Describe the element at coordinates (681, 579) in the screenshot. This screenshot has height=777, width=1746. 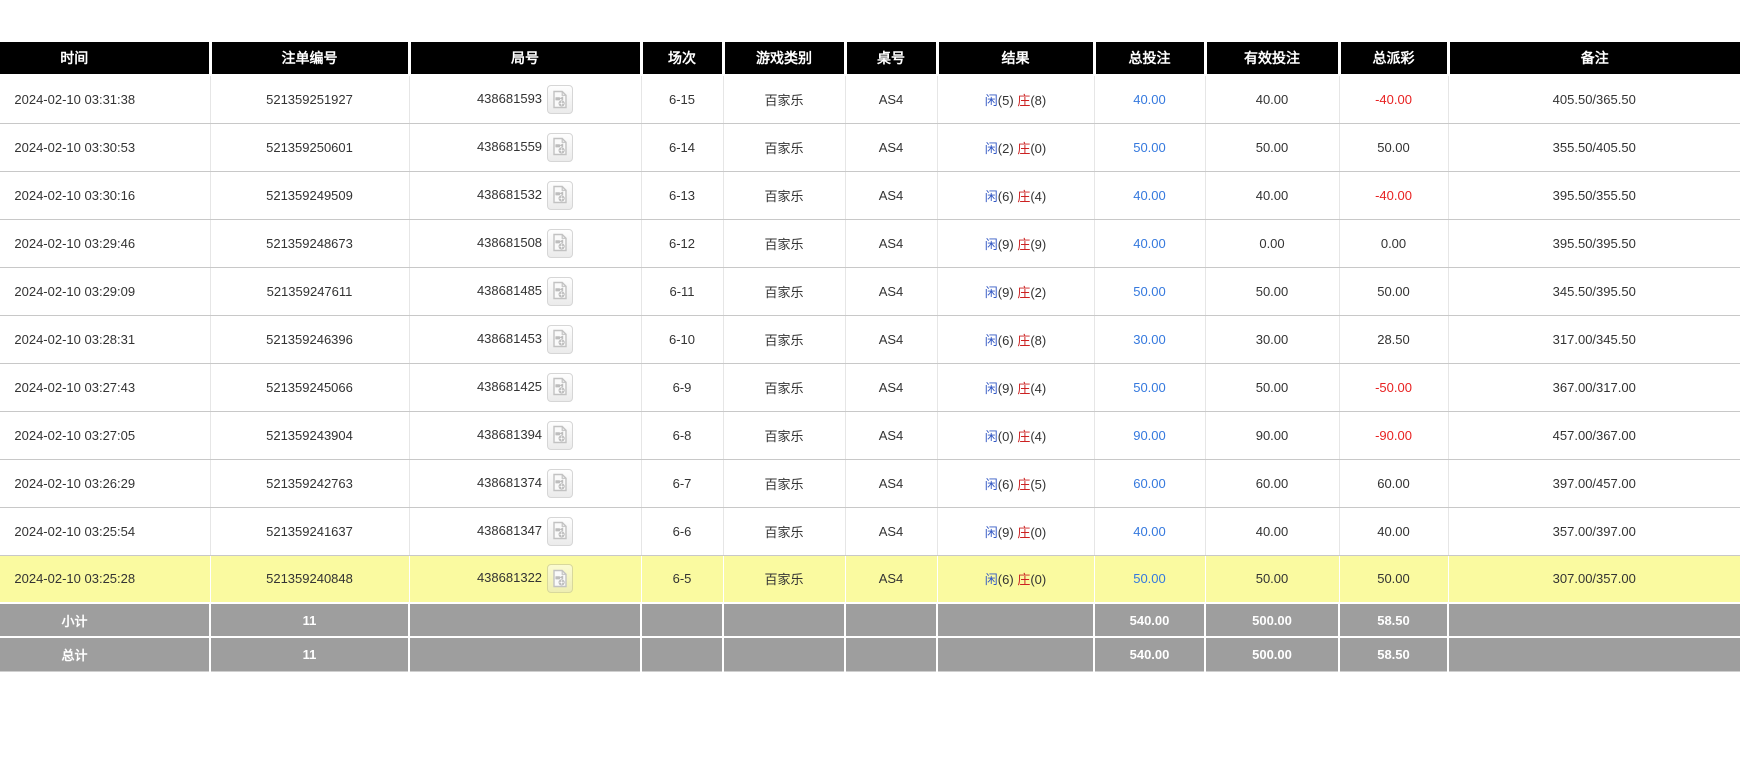
I see `session-cell: 6-5` at that location.